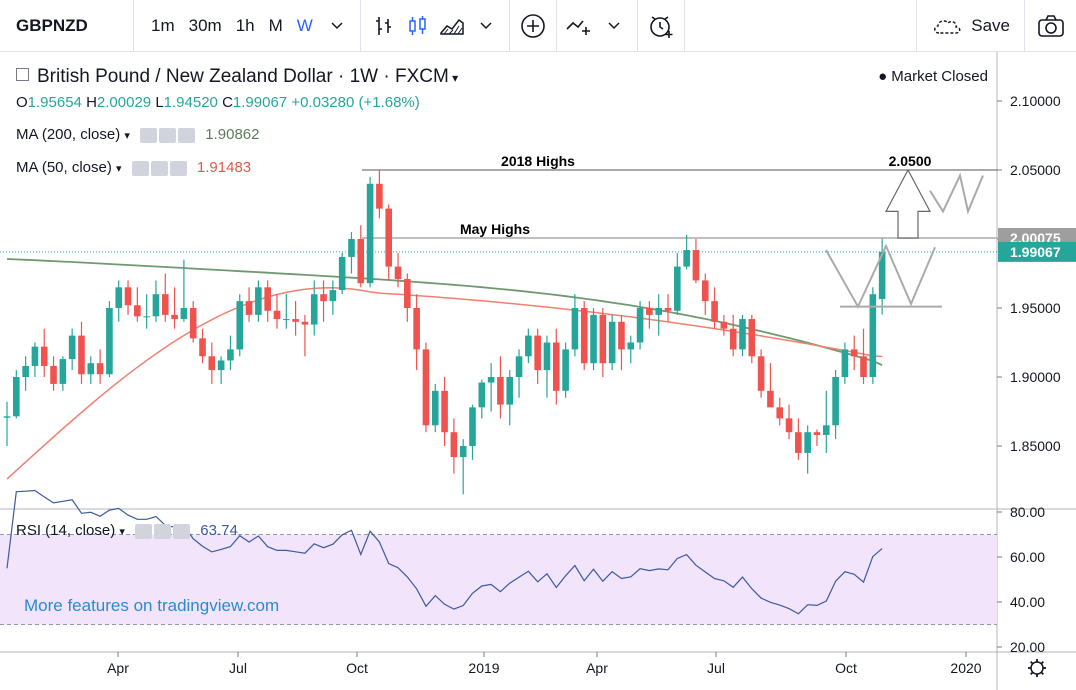 Image resolution: width=1076 pixels, height=690 pixels. Describe the element at coordinates (486, 26) in the screenshot. I see `chart-type-dropdown-icon` at that location.